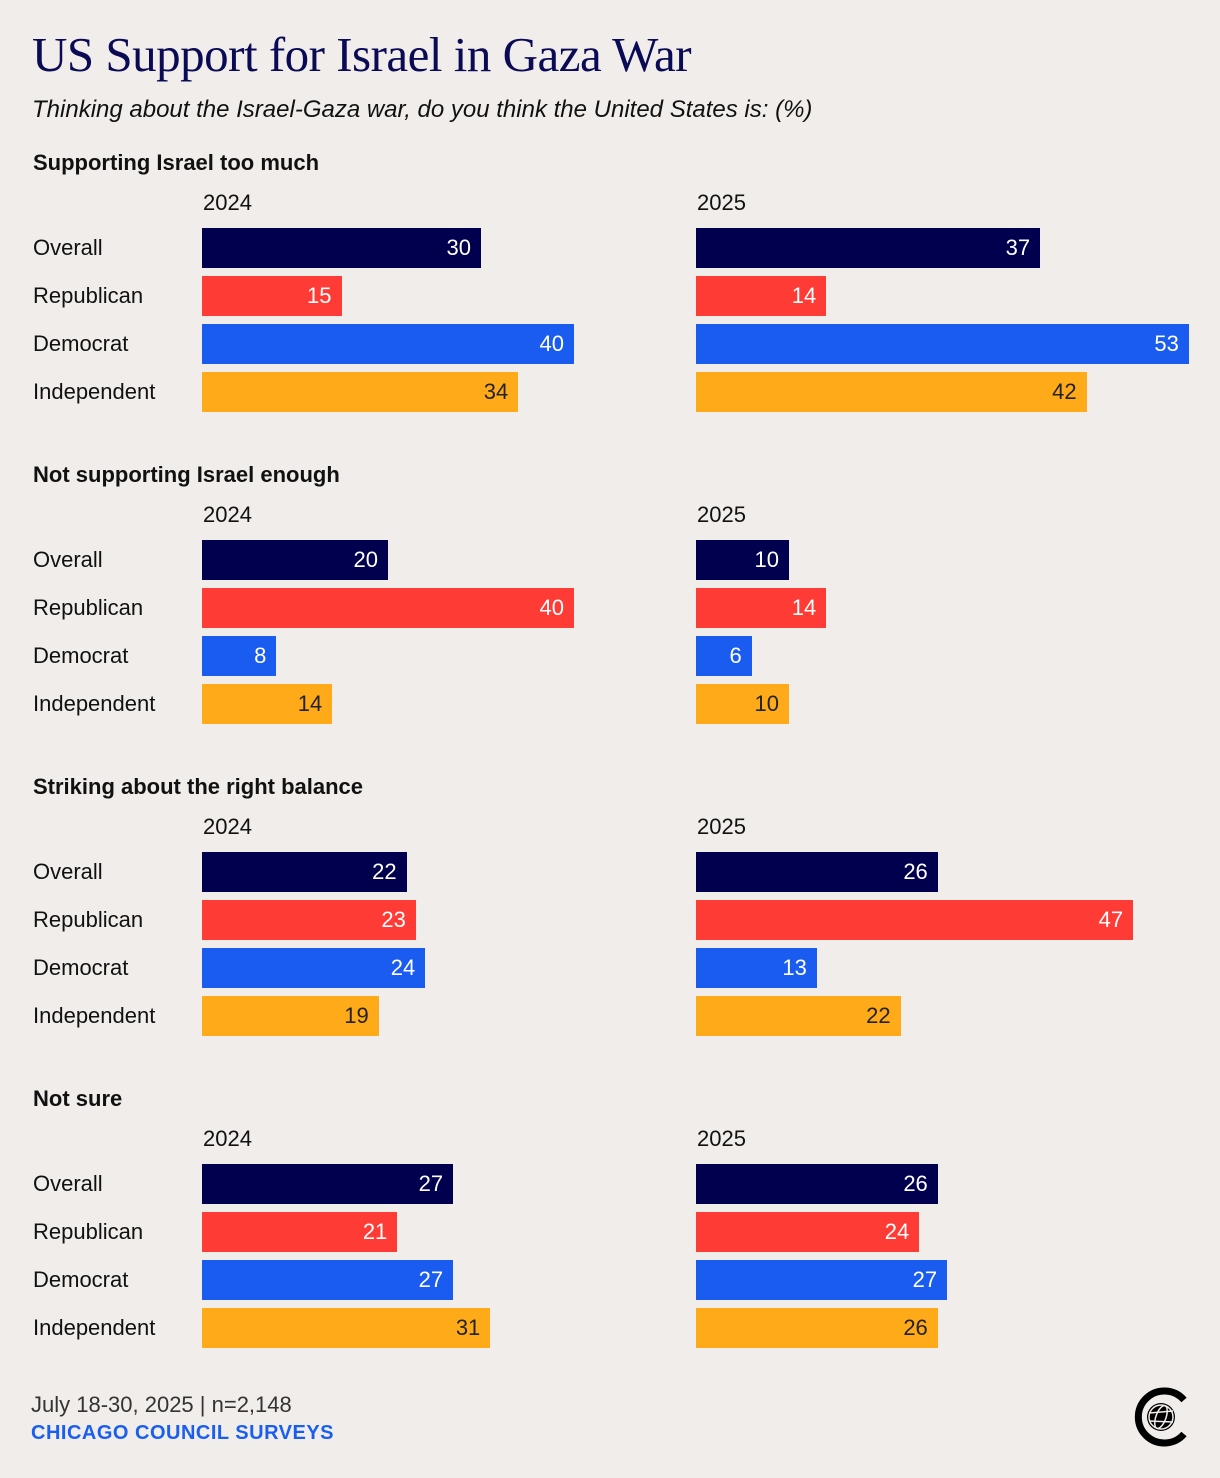 This screenshot has height=1478, width=1220. What do you see at coordinates (891, 392) in the screenshot?
I see `bar-independent-2025: 42` at bounding box center [891, 392].